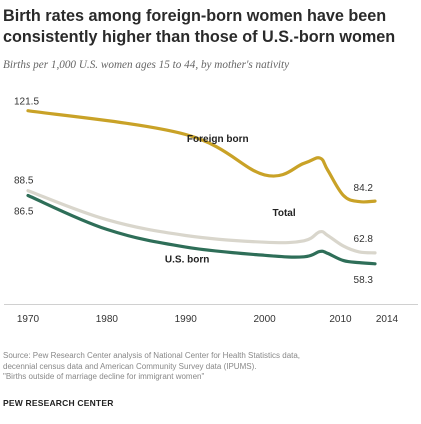  I want to click on organization-credit: PEW RESEARCH CENTER, so click(58, 403).